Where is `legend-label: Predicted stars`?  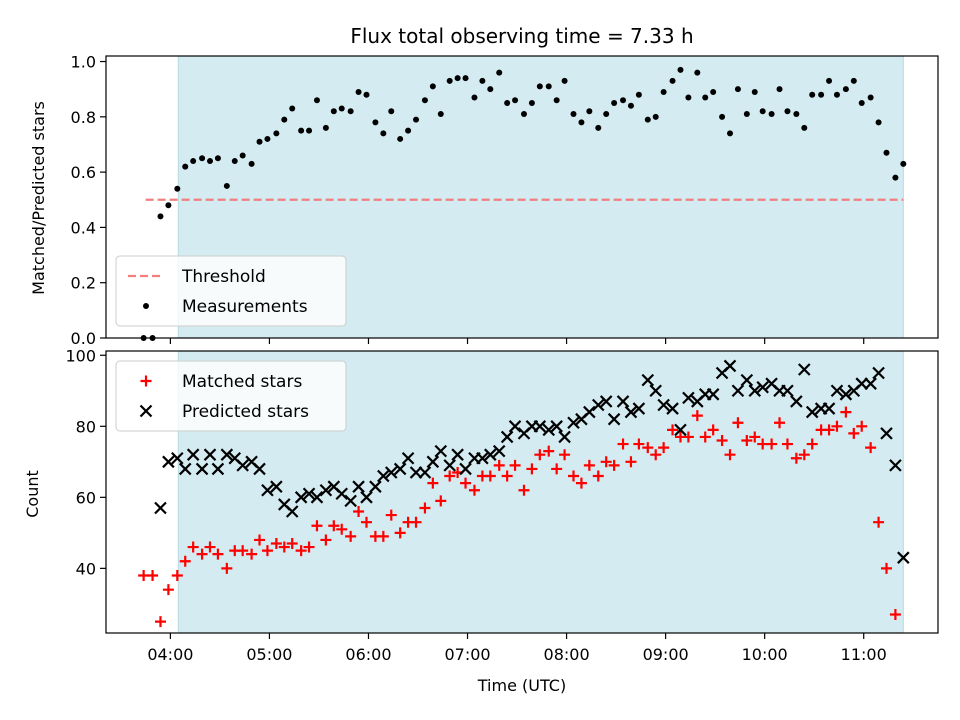 legend-label: Predicted stars is located at coordinates (245, 412).